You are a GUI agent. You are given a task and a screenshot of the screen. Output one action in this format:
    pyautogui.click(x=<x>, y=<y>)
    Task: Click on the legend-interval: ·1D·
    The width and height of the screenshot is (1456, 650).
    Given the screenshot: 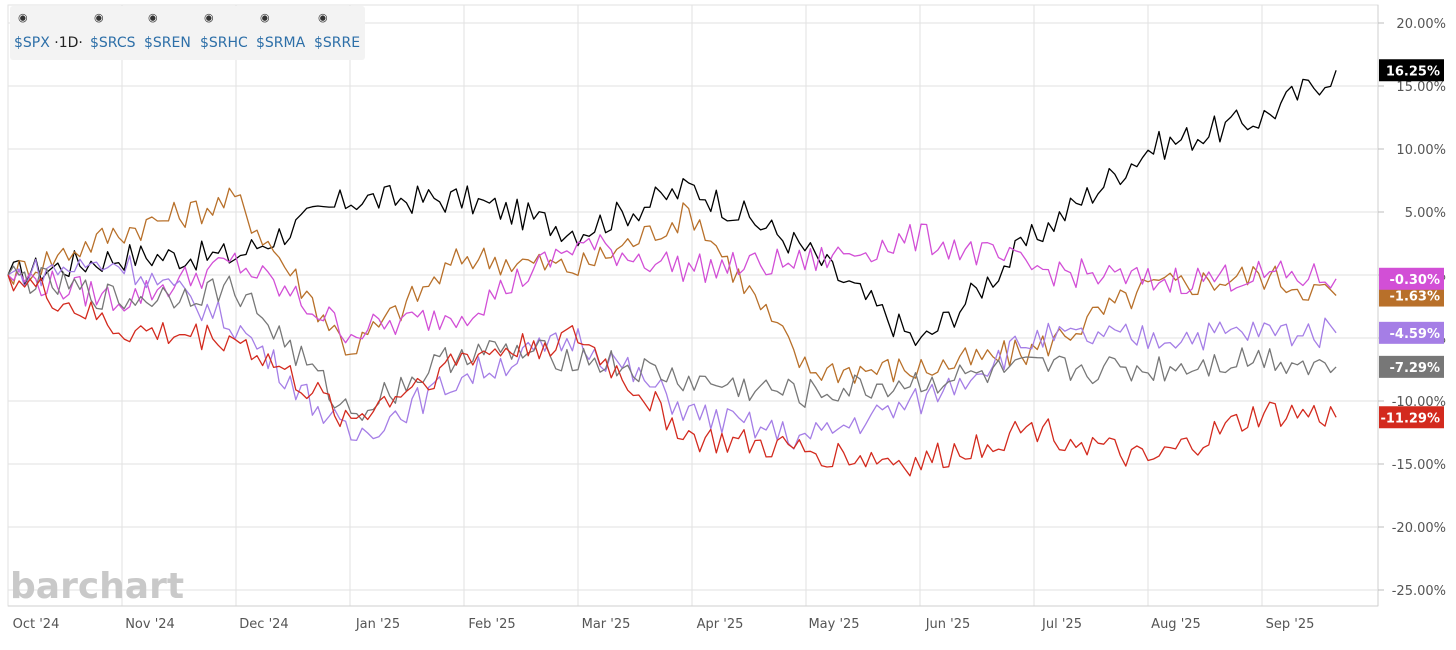 What is the action you would take?
    pyautogui.click(x=66, y=43)
    